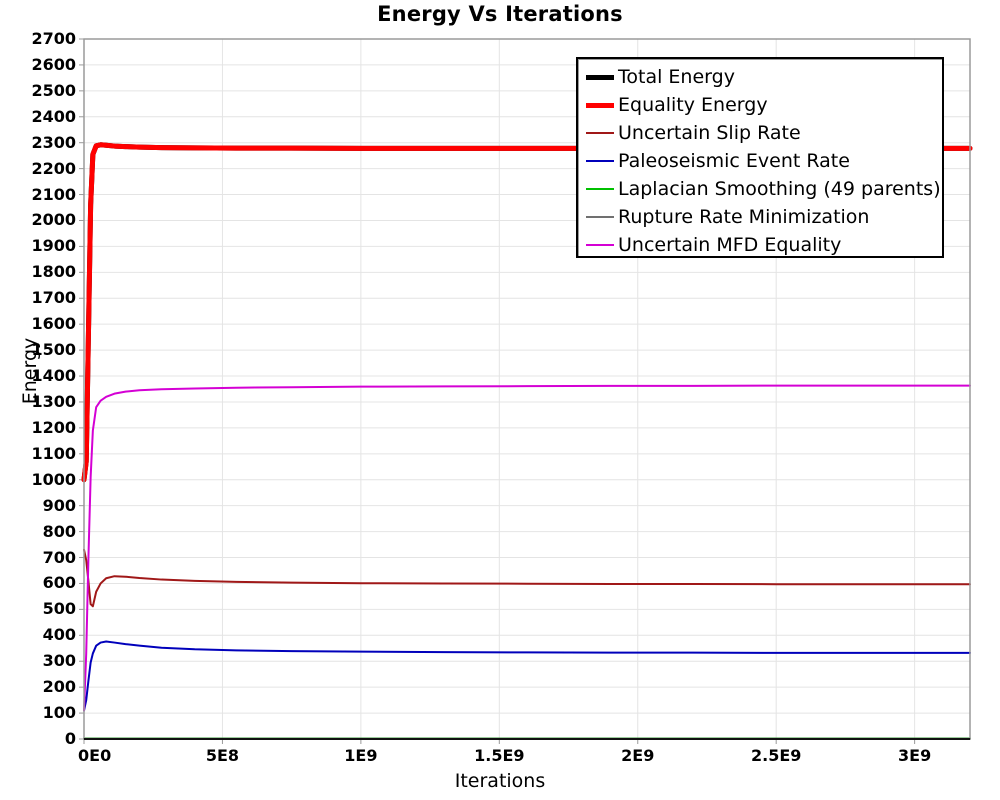  Describe the element at coordinates (59, 713) in the screenshot. I see `y-tick-label: 100` at that location.